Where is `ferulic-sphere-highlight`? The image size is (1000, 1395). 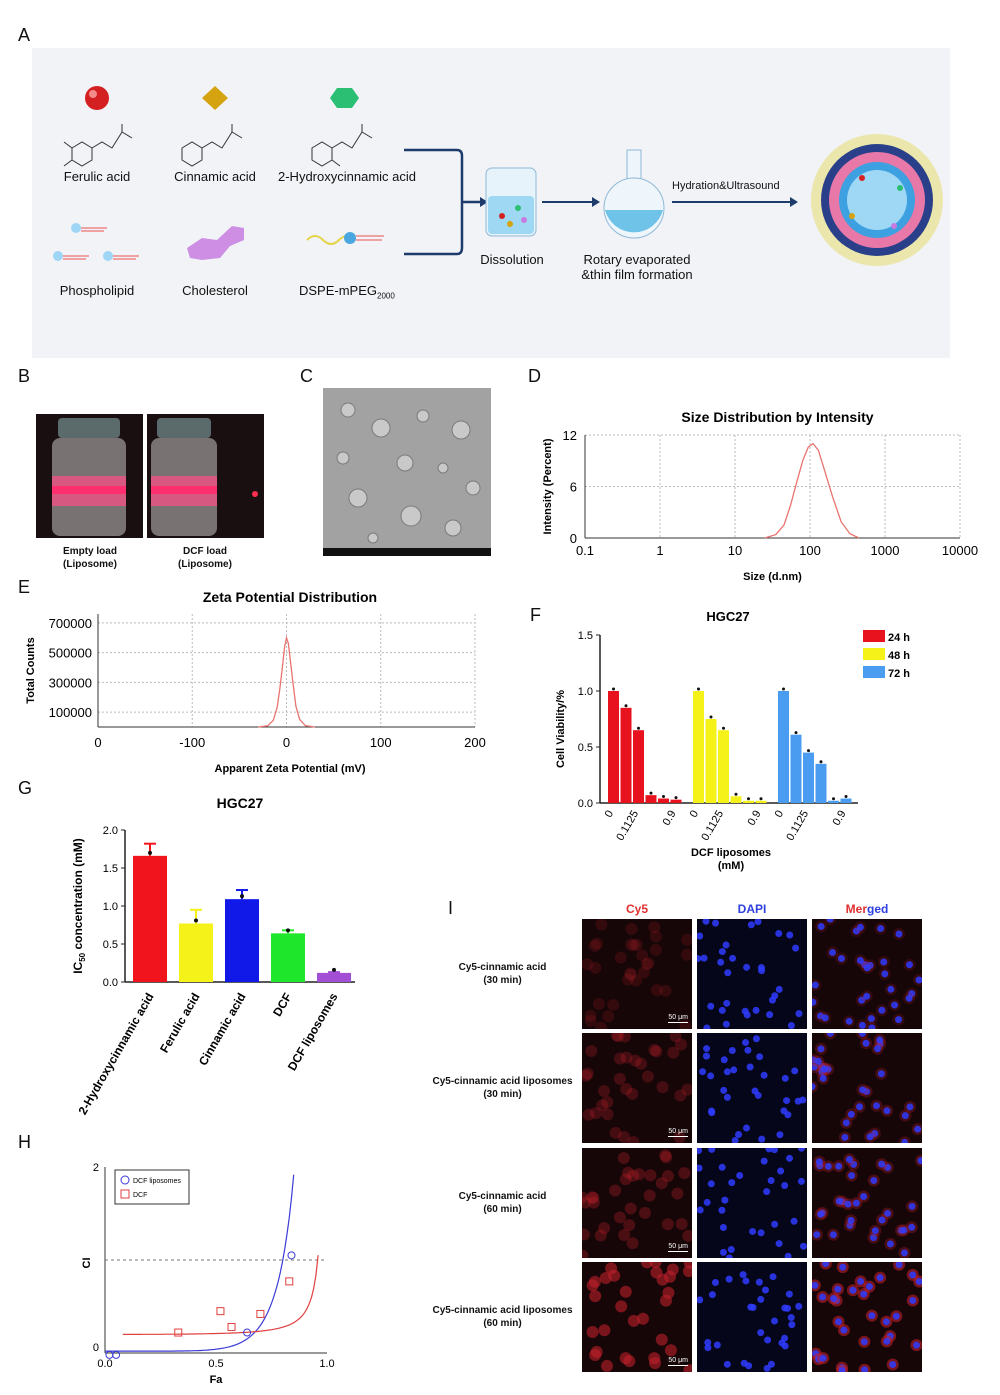
ferulic-sphere-highlight is located at coordinates (93, 94).